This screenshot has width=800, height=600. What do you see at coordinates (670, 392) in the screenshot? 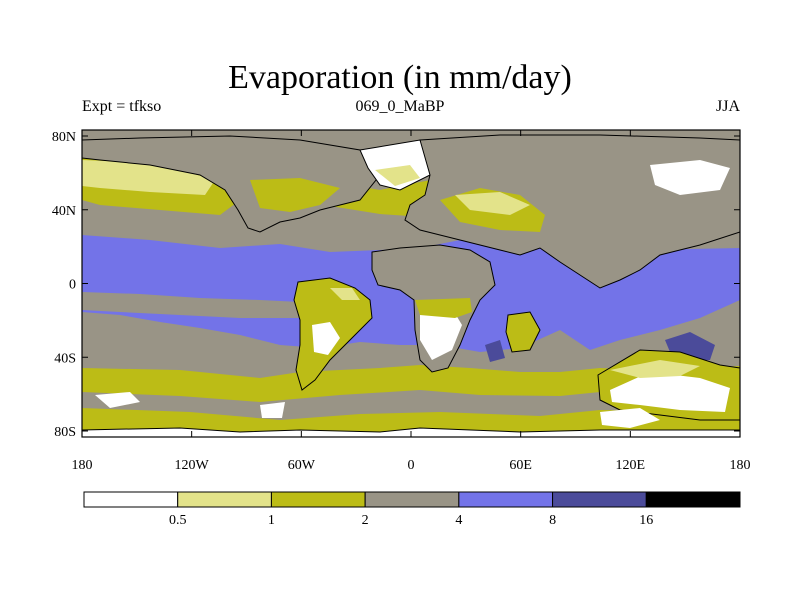
I see `land-australia-white` at bounding box center [670, 392].